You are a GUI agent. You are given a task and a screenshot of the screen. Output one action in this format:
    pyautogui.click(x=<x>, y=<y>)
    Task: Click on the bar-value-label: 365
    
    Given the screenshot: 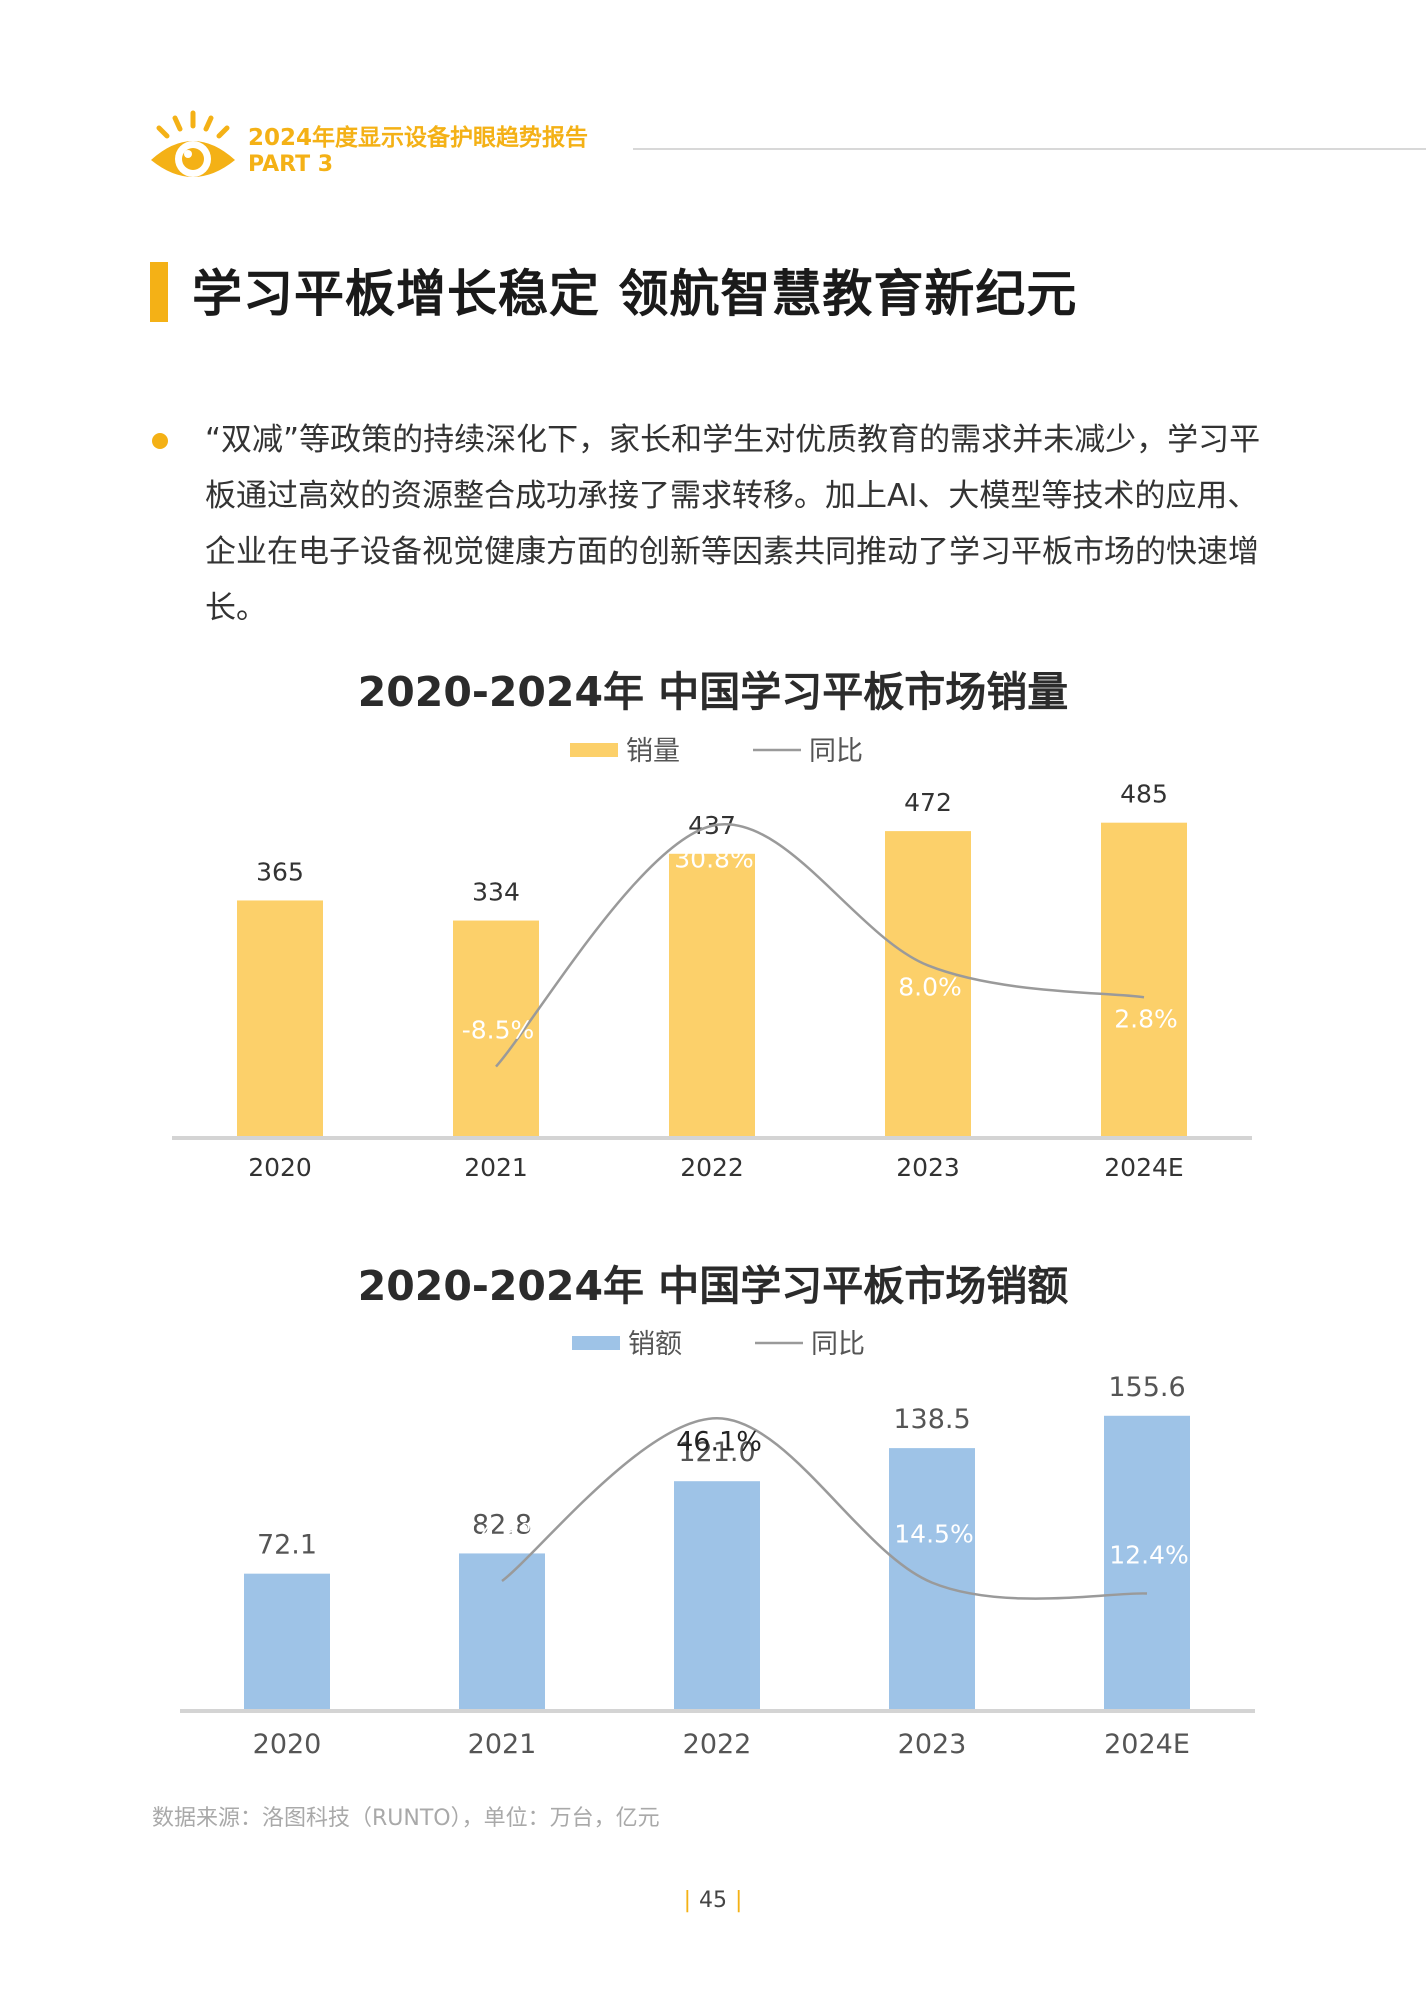 What is the action you would take?
    pyautogui.click(x=280, y=871)
    